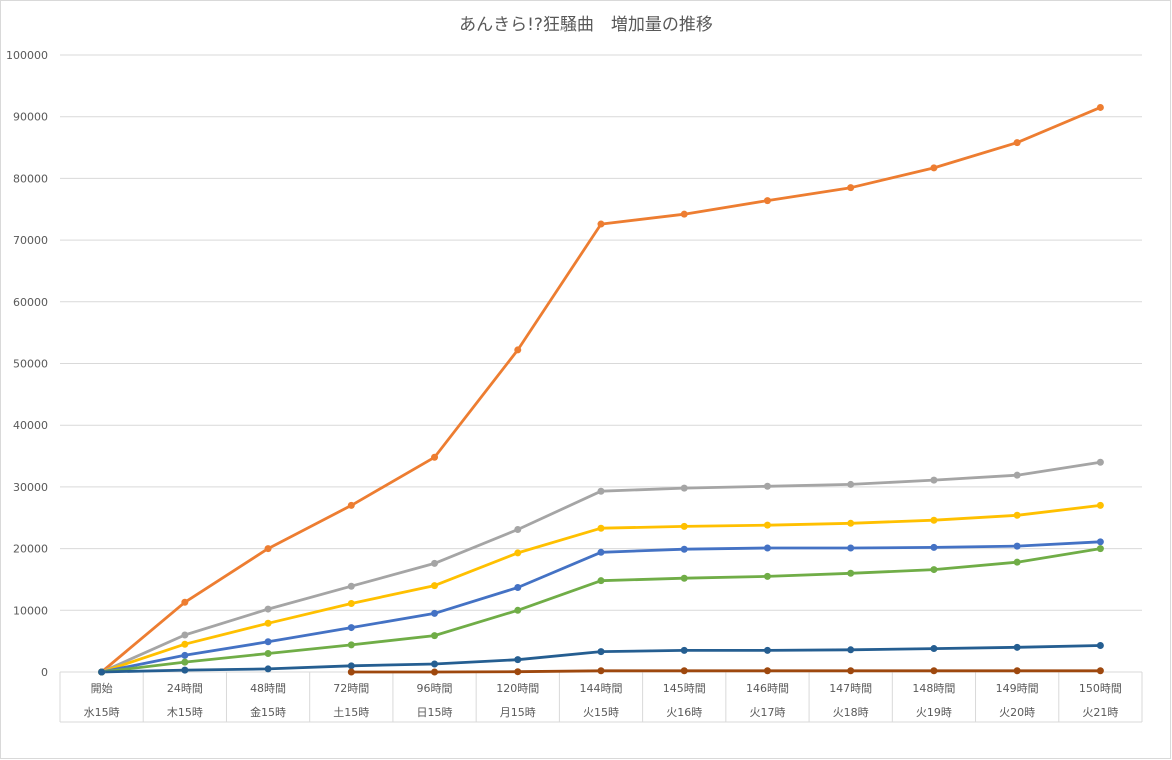  What do you see at coordinates (767, 712) in the screenshot?
I see `x-tick-label-time: 火17時` at bounding box center [767, 712].